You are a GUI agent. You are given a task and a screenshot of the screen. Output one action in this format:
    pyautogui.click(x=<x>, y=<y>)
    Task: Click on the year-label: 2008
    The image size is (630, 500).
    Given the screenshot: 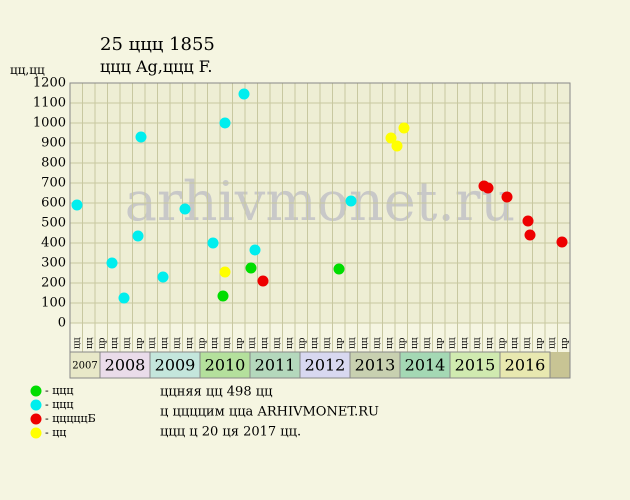 What is the action you would take?
    pyautogui.click(x=125, y=365)
    